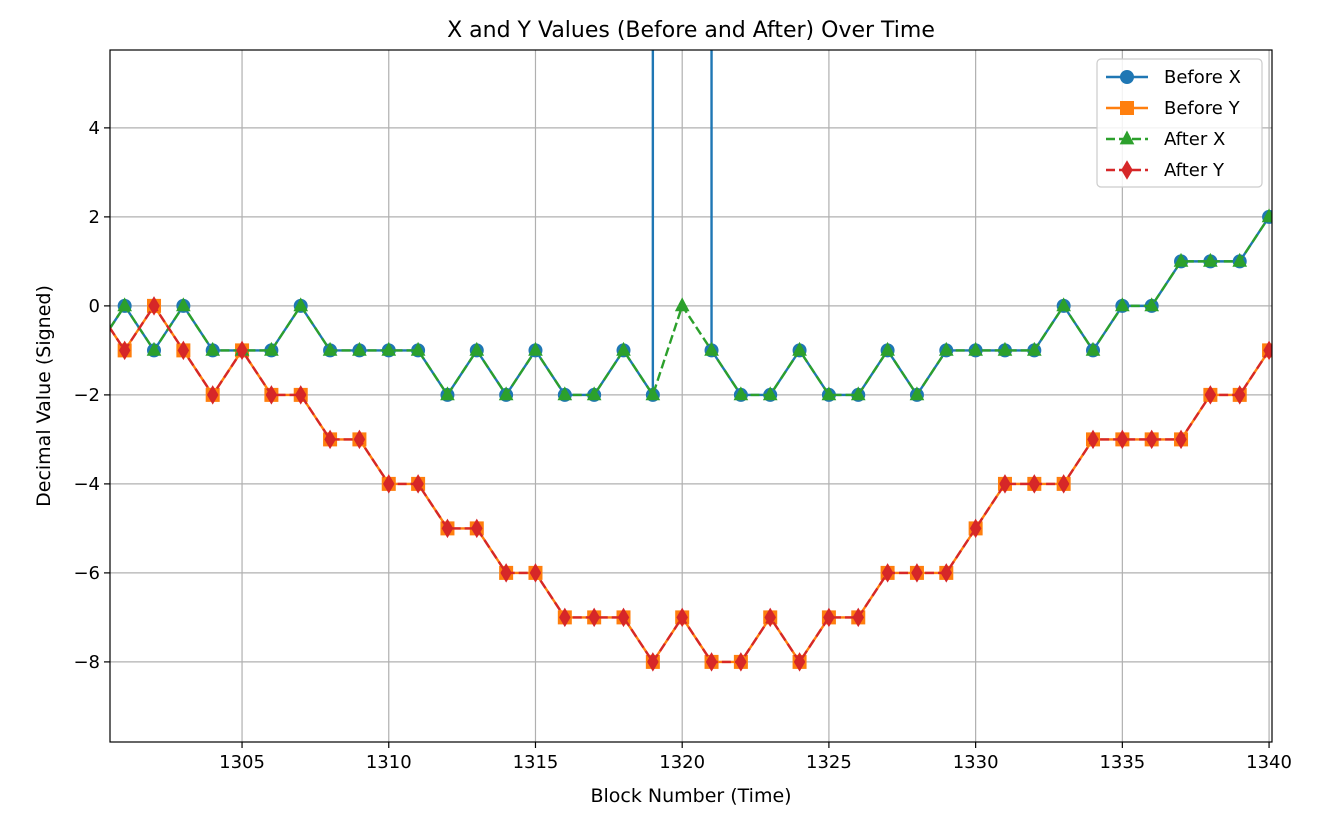  What do you see at coordinates (1202, 108) in the screenshot?
I see `legend-label-before-y: Before Y` at bounding box center [1202, 108].